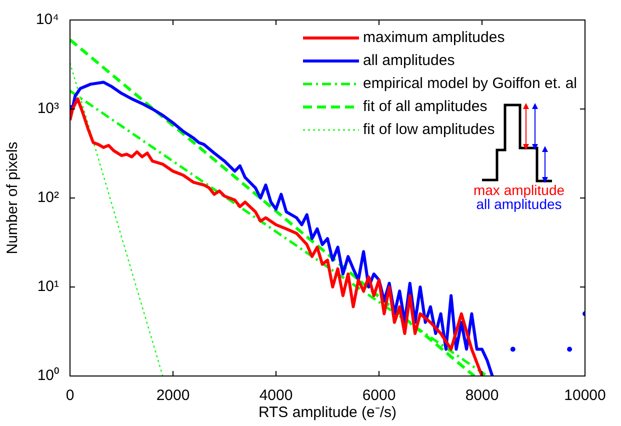 The width and height of the screenshot is (621, 426). I want to click on legend-label: fit of low amplitudes, so click(429, 130).